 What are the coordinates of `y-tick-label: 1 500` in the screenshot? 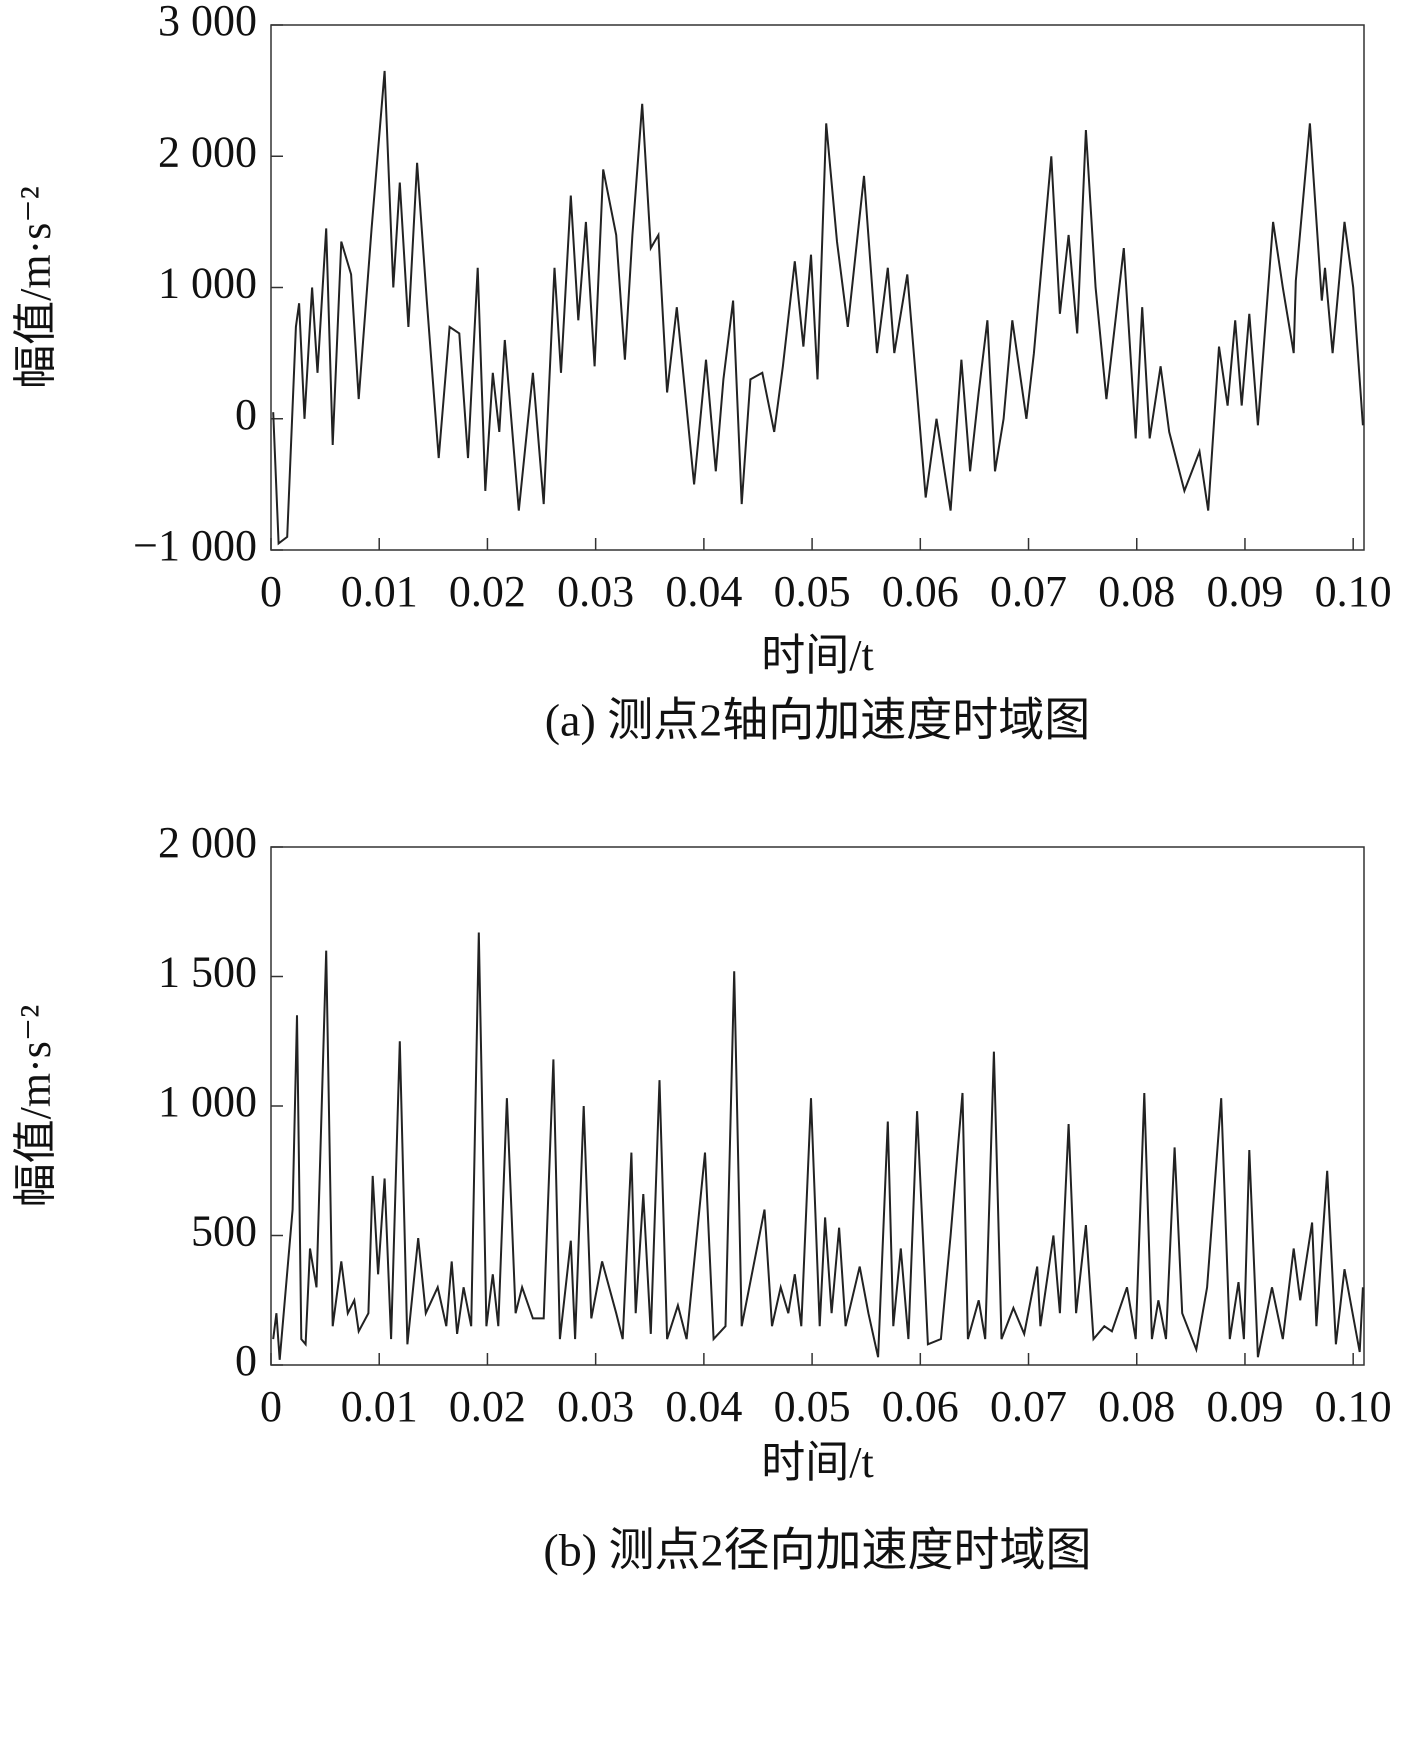 It's located at (207, 972).